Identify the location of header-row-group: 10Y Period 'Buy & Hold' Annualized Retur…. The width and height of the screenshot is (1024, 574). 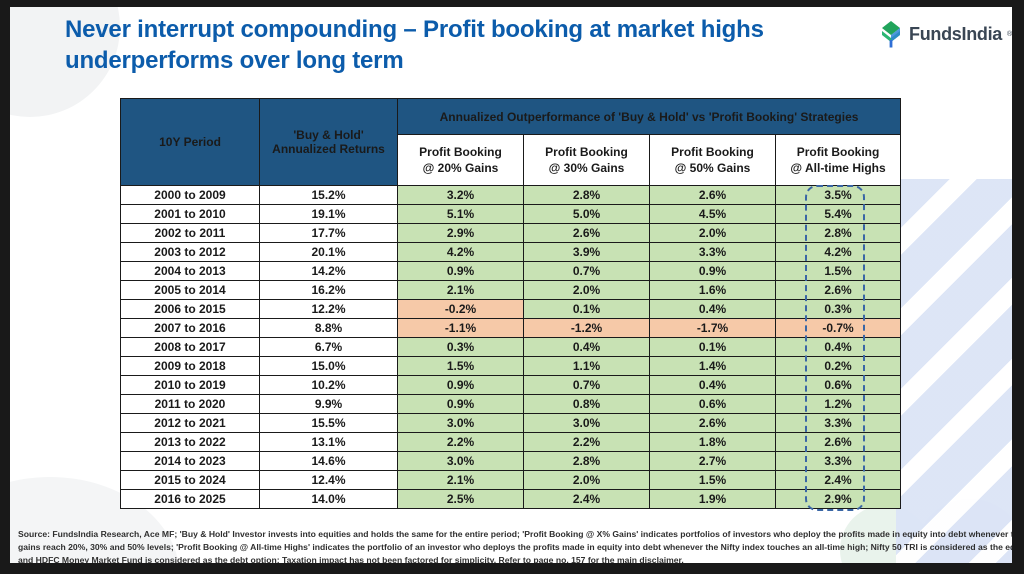
(511, 142).